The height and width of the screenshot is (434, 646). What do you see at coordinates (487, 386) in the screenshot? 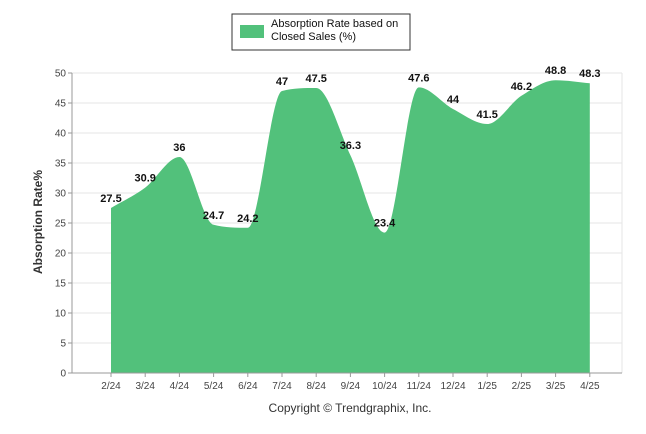
I see `x-tick-label: 1/25` at bounding box center [487, 386].